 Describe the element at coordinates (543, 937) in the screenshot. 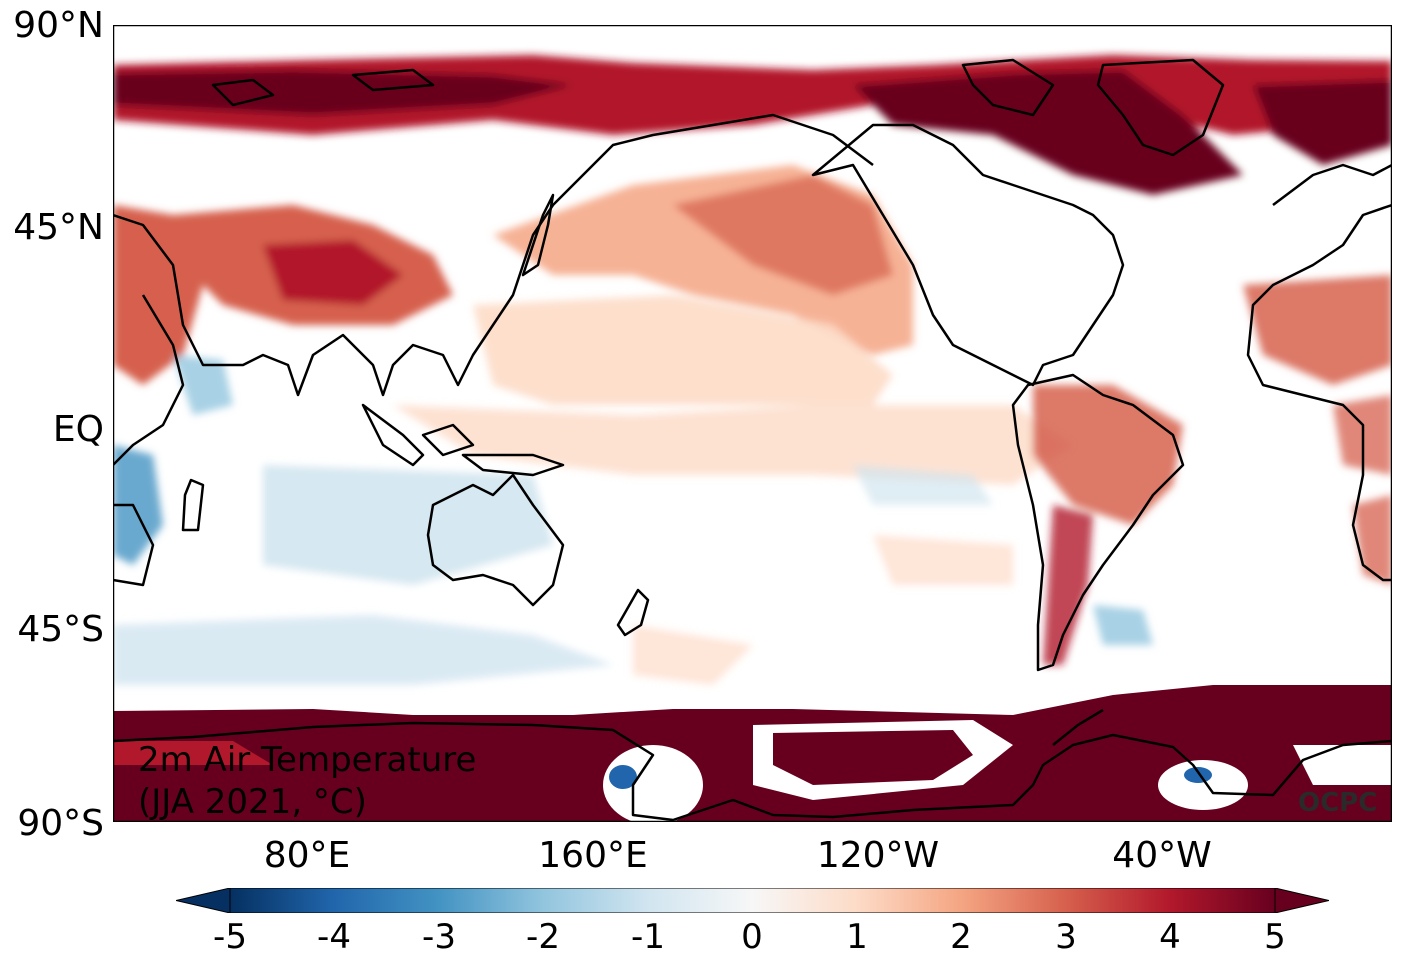

I see `colorbar-tick-m2: -2` at that location.